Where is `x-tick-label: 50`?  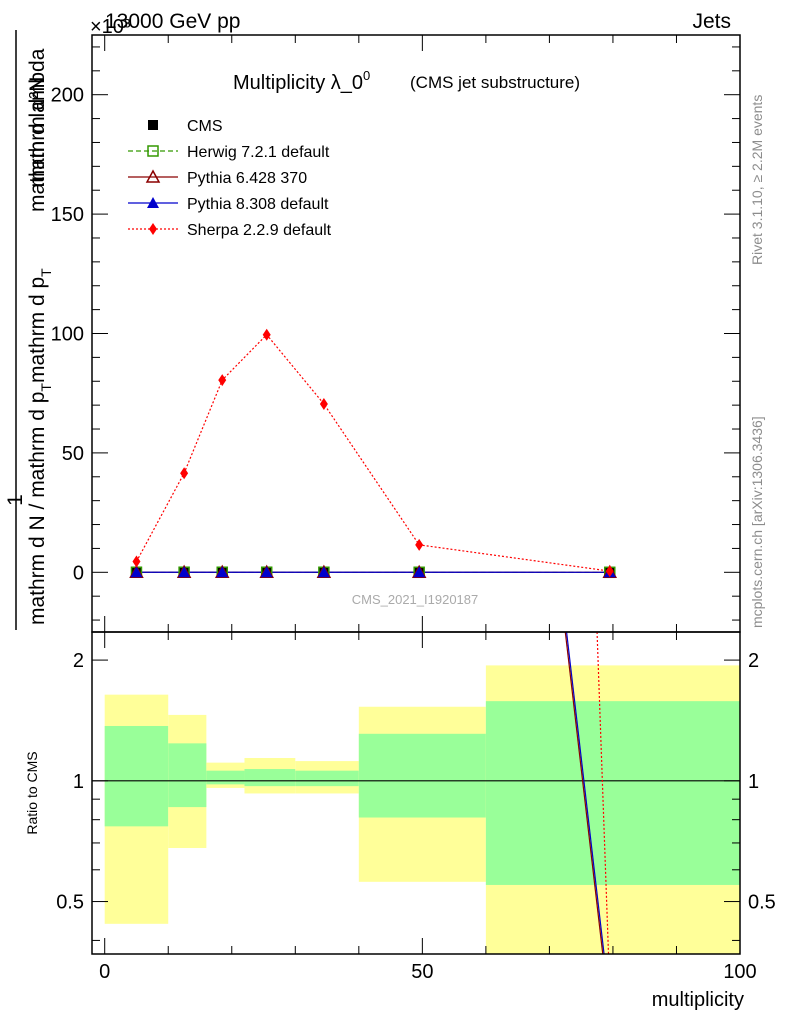
x-tick-label: 50 is located at coordinates (422, 972).